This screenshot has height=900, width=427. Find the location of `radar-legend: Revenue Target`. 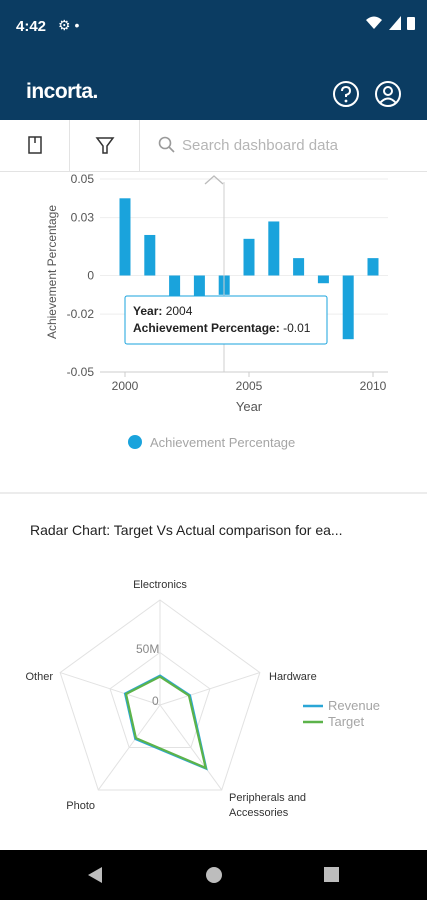

radar-legend: Revenue Target is located at coordinates (341, 713).